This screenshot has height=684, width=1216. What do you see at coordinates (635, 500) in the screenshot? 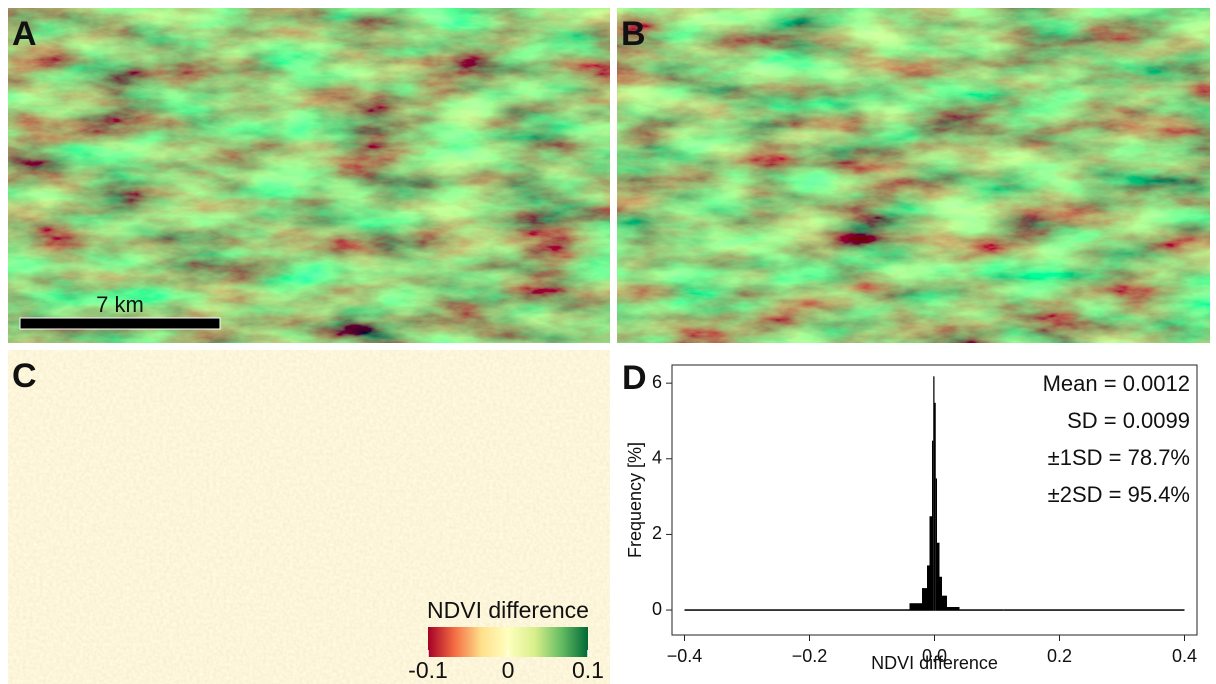
I see `y-axis-title: Frequency [%]` at bounding box center [635, 500].